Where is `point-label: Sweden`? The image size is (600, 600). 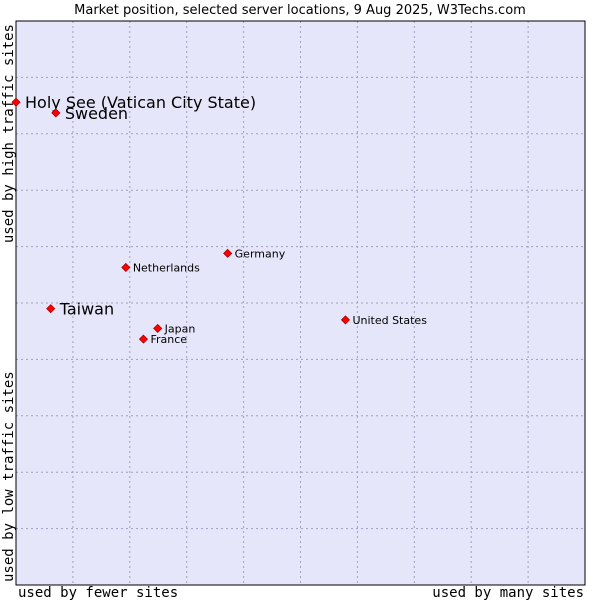
point-label: Sweden is located at coordinates (96, 113).